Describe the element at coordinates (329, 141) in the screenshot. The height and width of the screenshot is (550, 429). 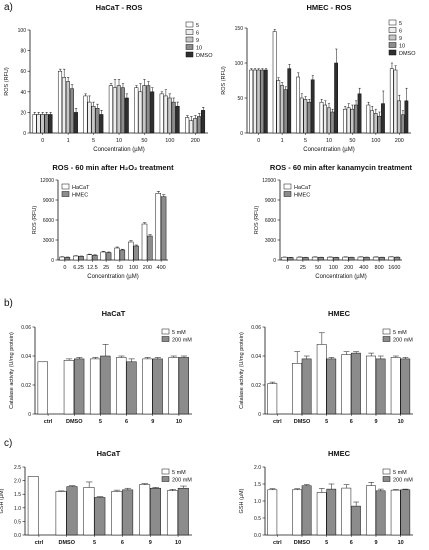
I see `x-tick-label: 10` at that location.